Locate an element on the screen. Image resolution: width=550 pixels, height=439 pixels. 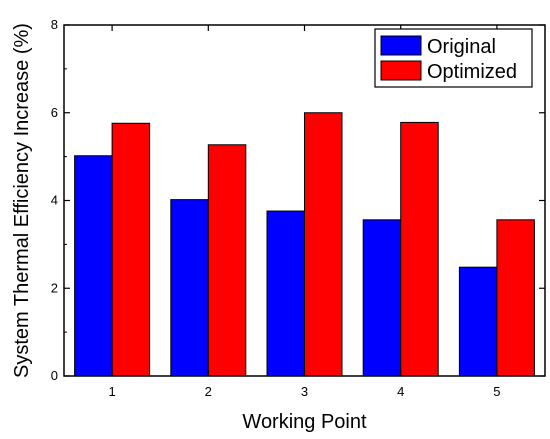
x-tick-label: 5 is located at coordinates (496, 391).